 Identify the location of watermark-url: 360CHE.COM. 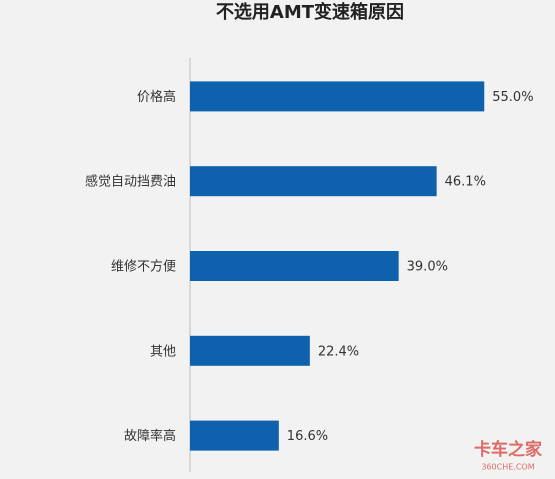
(507, 467).